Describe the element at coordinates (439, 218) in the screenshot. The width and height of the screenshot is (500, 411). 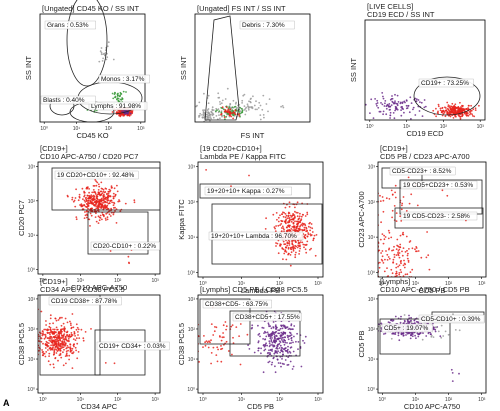
I see `gate-rect` at that location.